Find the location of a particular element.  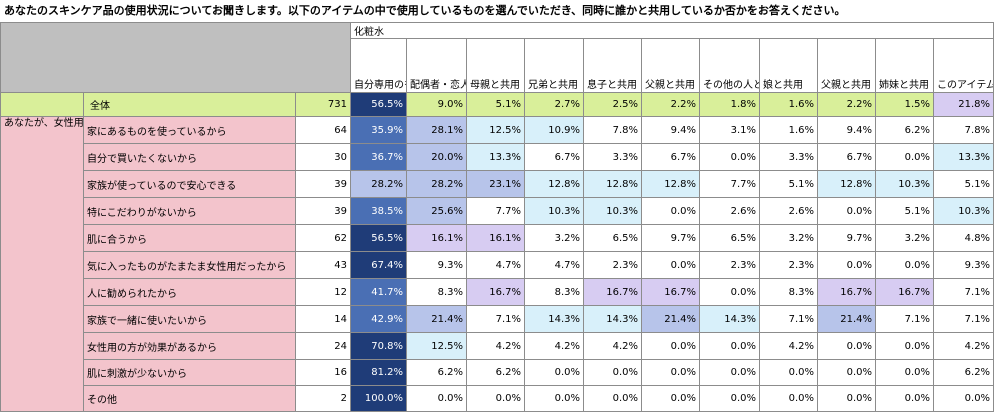

data-cell: 6.5% is located at coordinates (613, 238).